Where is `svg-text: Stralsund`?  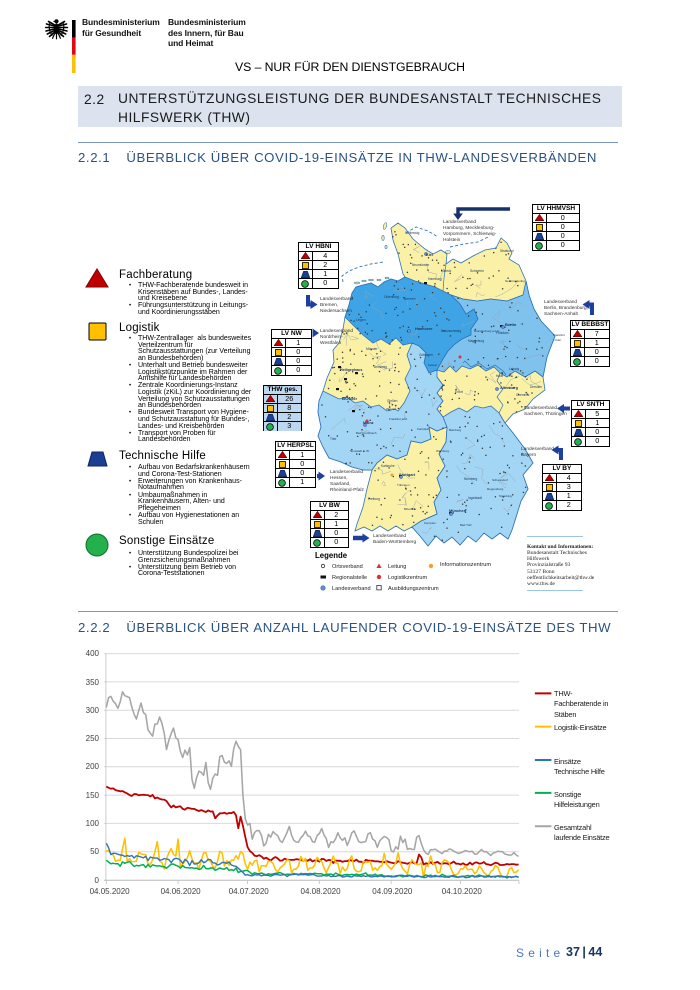 svg-text: Stralsund is located at coordinates (507, 251).